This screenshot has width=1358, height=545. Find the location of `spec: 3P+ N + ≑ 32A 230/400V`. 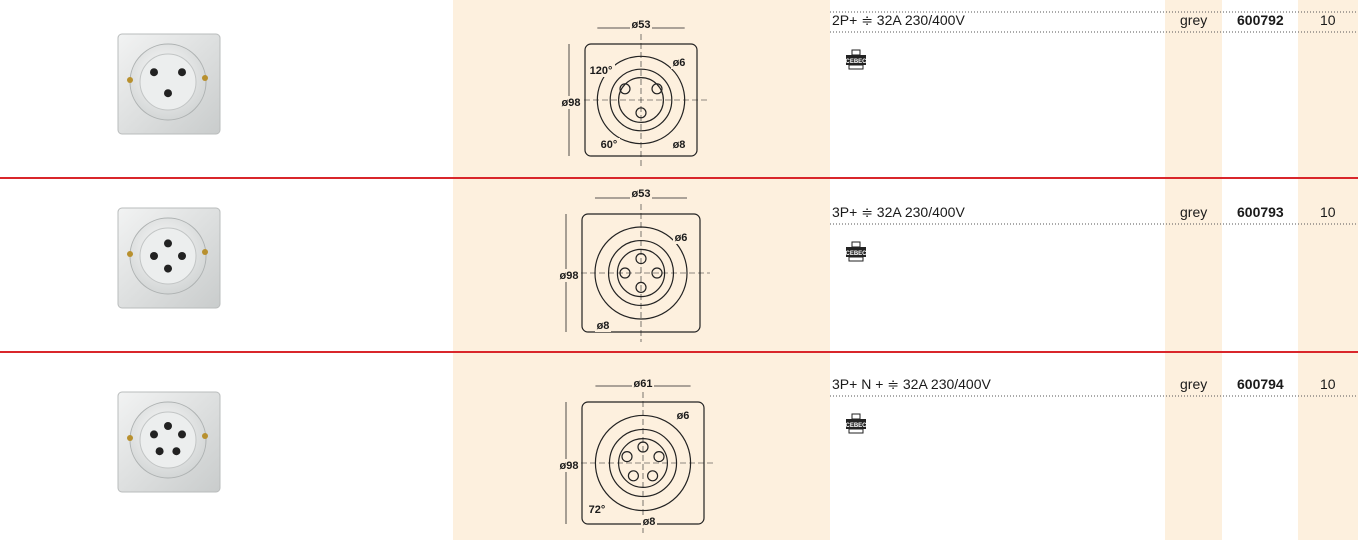

spec: 3P+ N + ≑ 32A 230/400V is located at coordinates (912, 384).